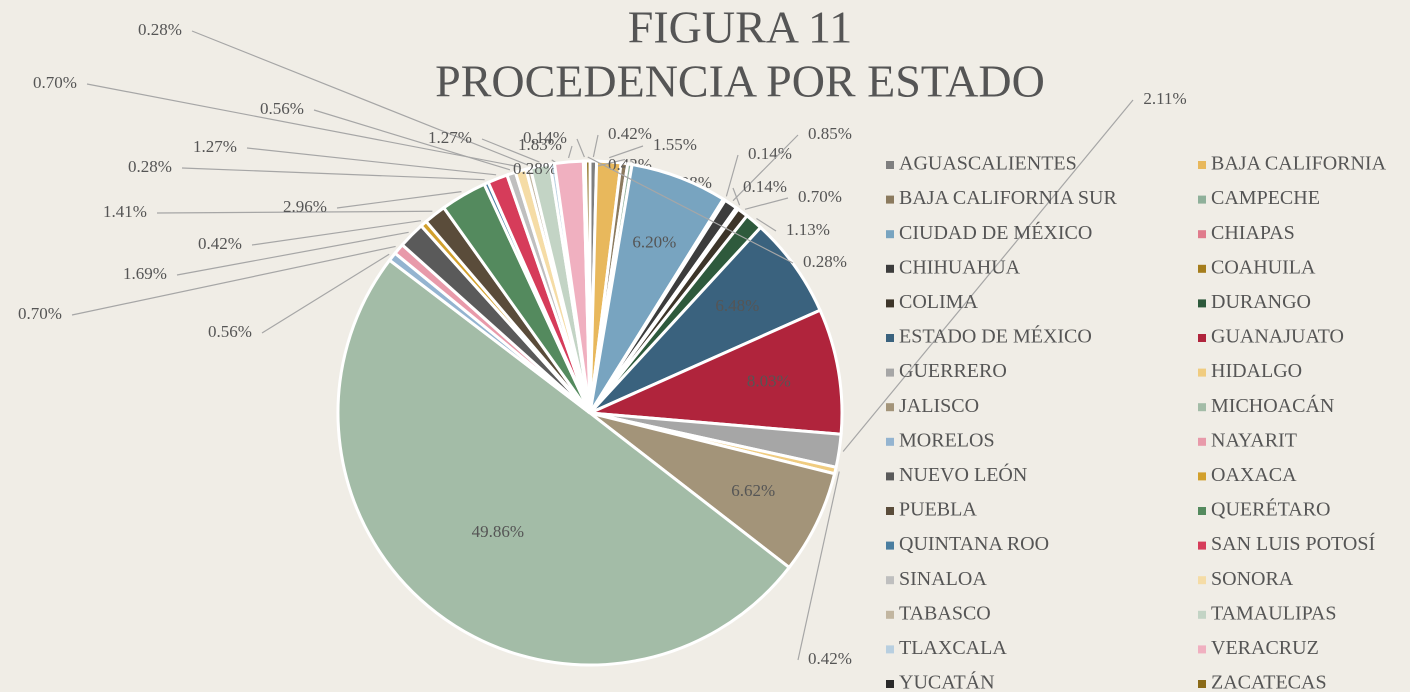 The width and height of the screenshot is (1410, 692). What do you see at coordinates (947, 440) in the screenshot?
I see `legend-label: MORELOS` at bounding box center [947, 440].